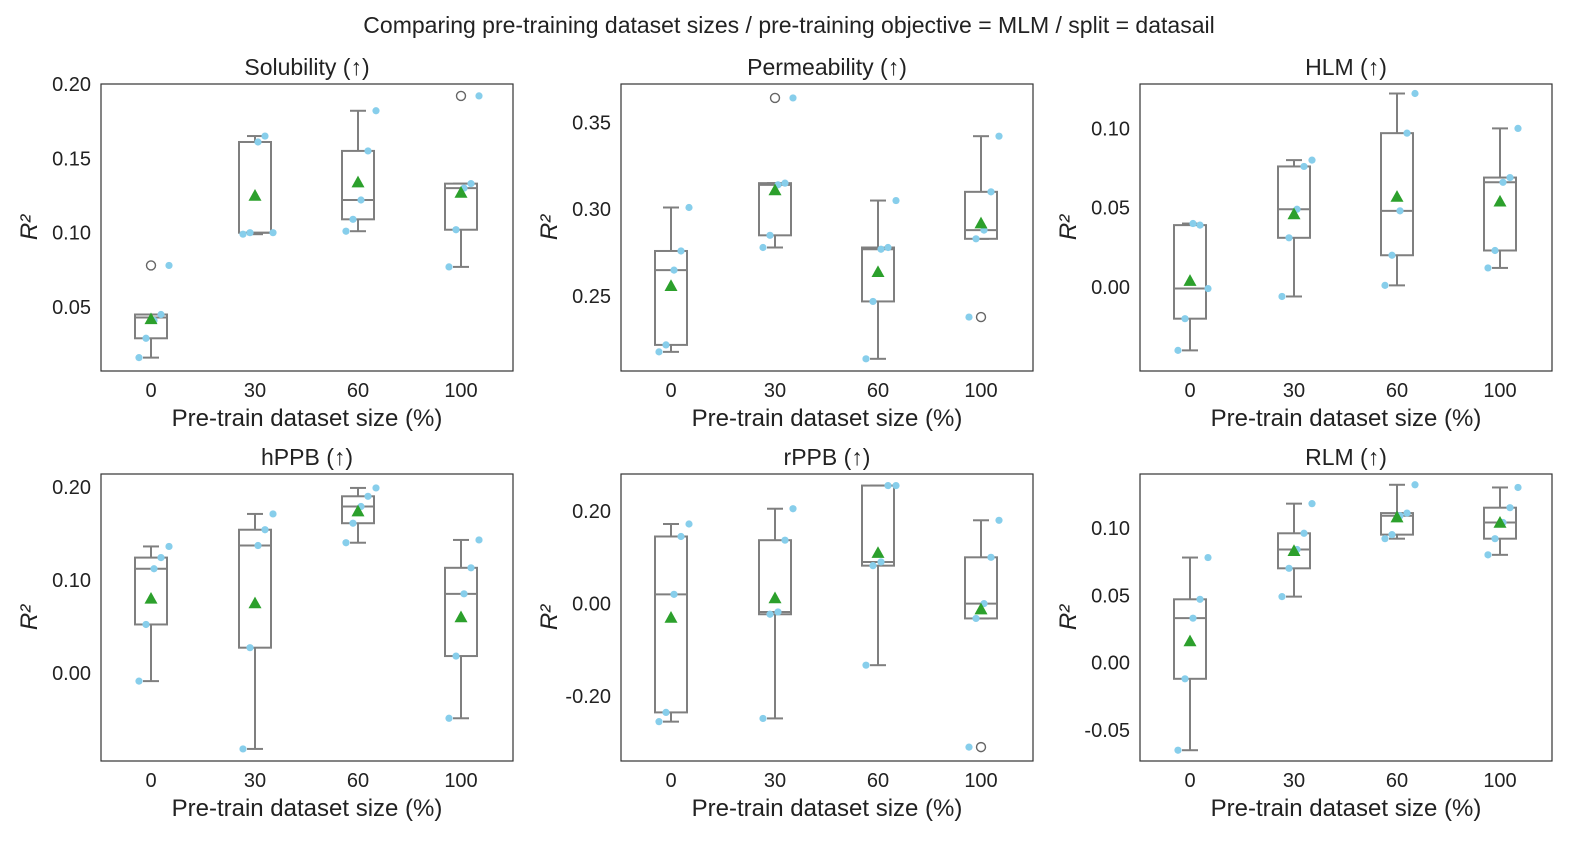  Describe the element at coordinates (306, 67) in the screenshot. I see `subplot-title: Solubility (↑)` at that location.